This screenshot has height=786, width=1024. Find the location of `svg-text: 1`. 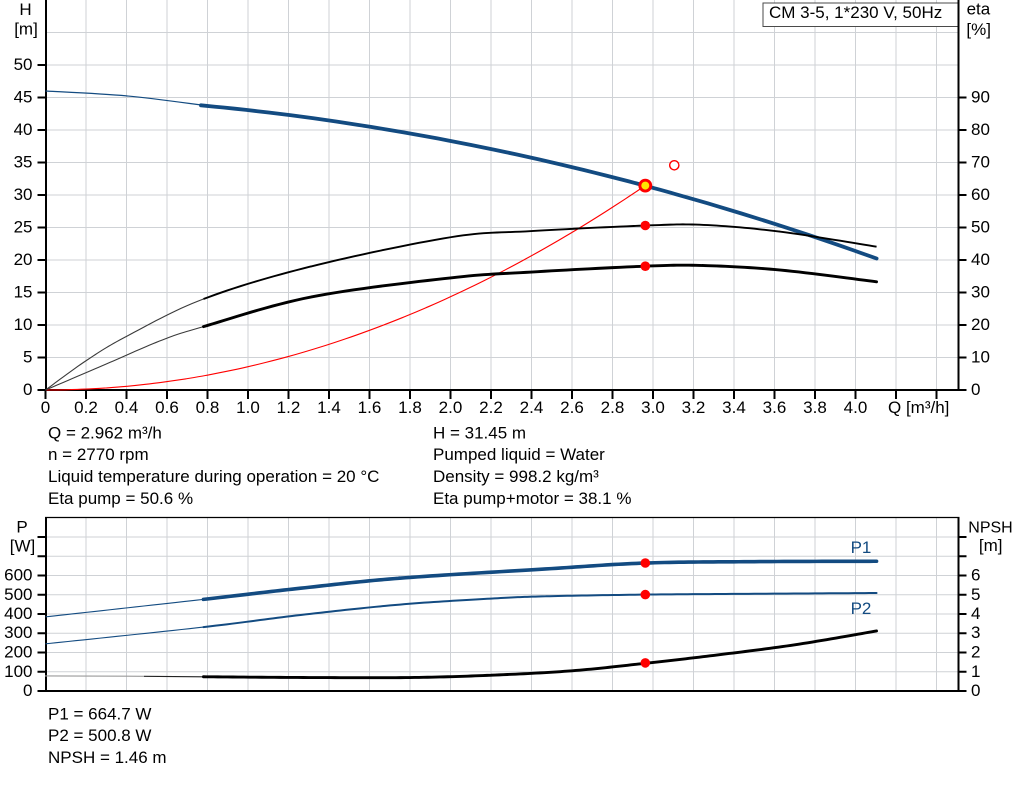

svg-text: 1 is located at coordinates (975, 671).